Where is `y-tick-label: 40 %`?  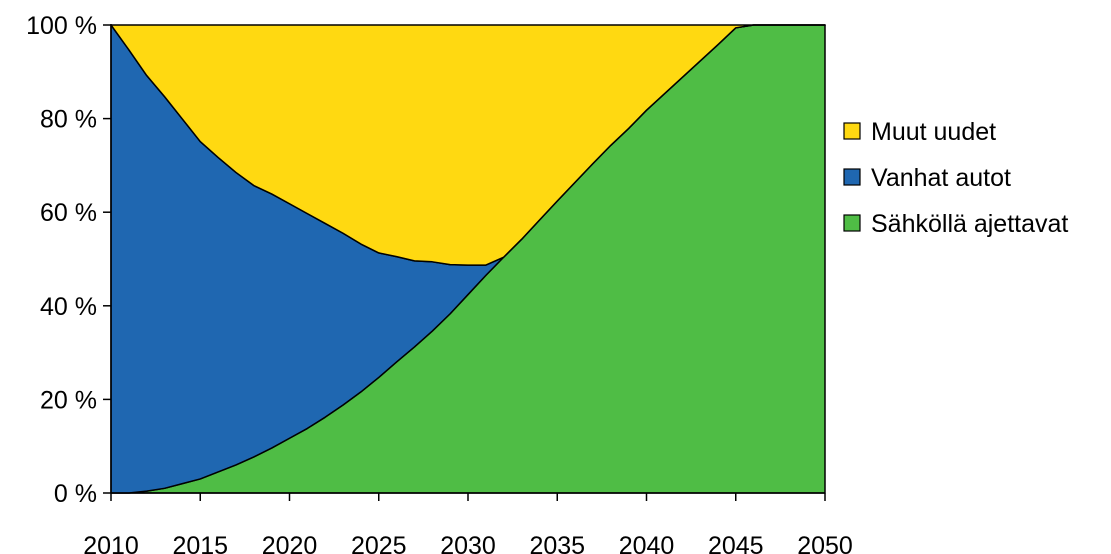
y-tick-label: 40 % is located at coordinates (68, 307).